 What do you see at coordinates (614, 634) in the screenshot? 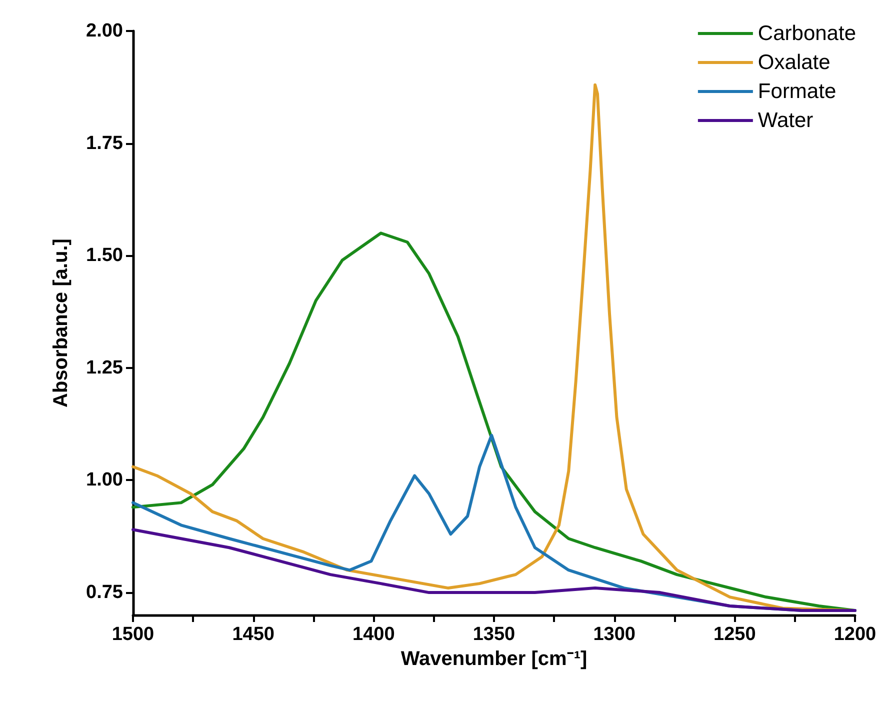
I see `x-tick-label: 1300` at bounding box center [614, 634].